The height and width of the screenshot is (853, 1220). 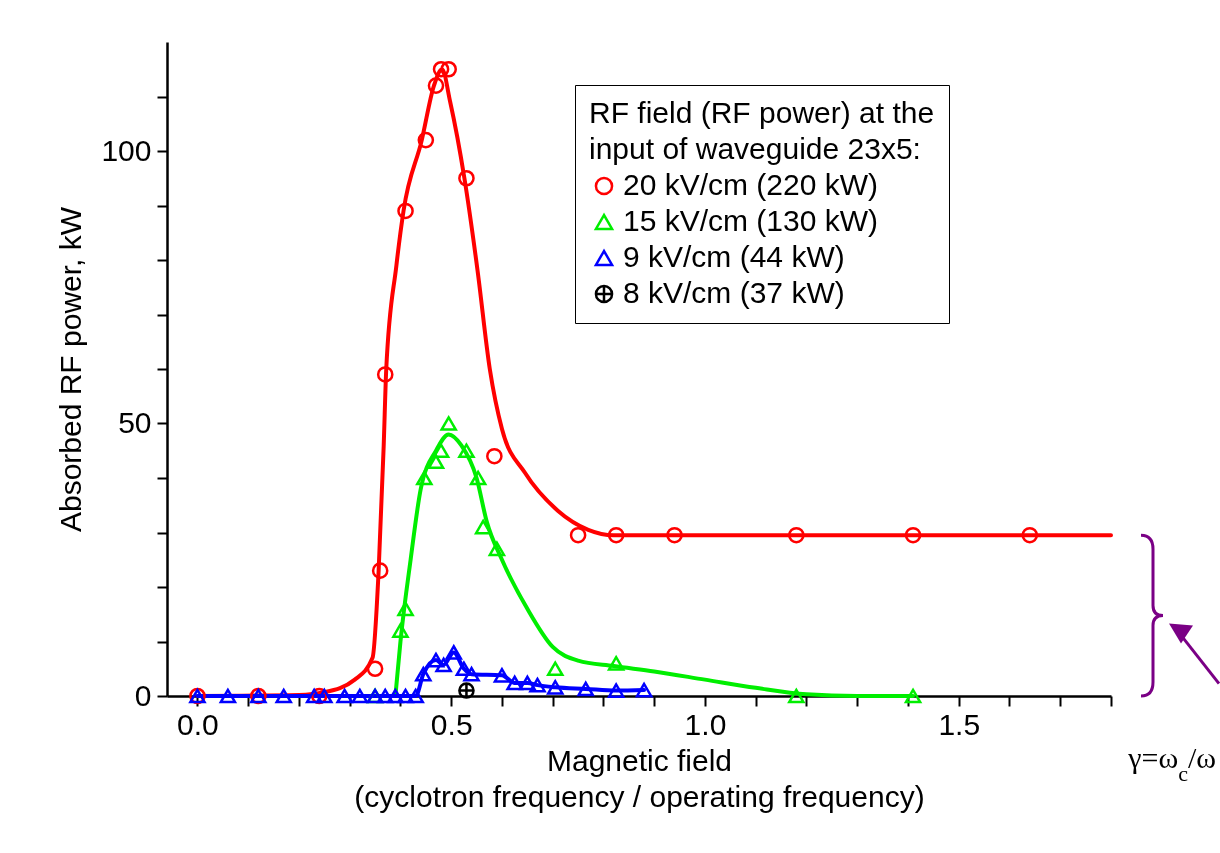 What do you see at coordinates (198, 724) in the screenshot?
I see `x-tick-label: 0.0` at bounding box center [198, 724].